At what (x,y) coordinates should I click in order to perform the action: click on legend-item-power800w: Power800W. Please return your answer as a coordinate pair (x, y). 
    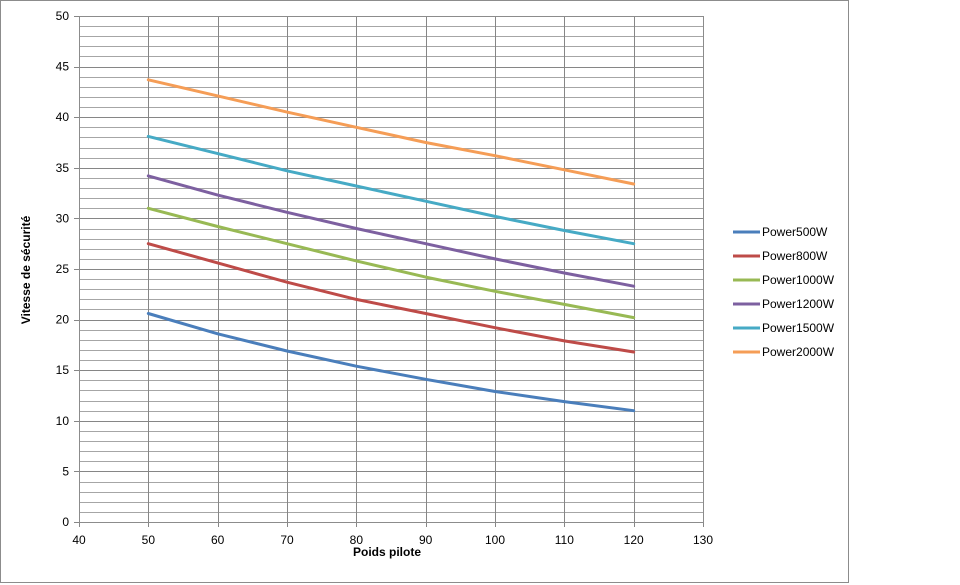
    Looking at the image, I should click on (780, 256).